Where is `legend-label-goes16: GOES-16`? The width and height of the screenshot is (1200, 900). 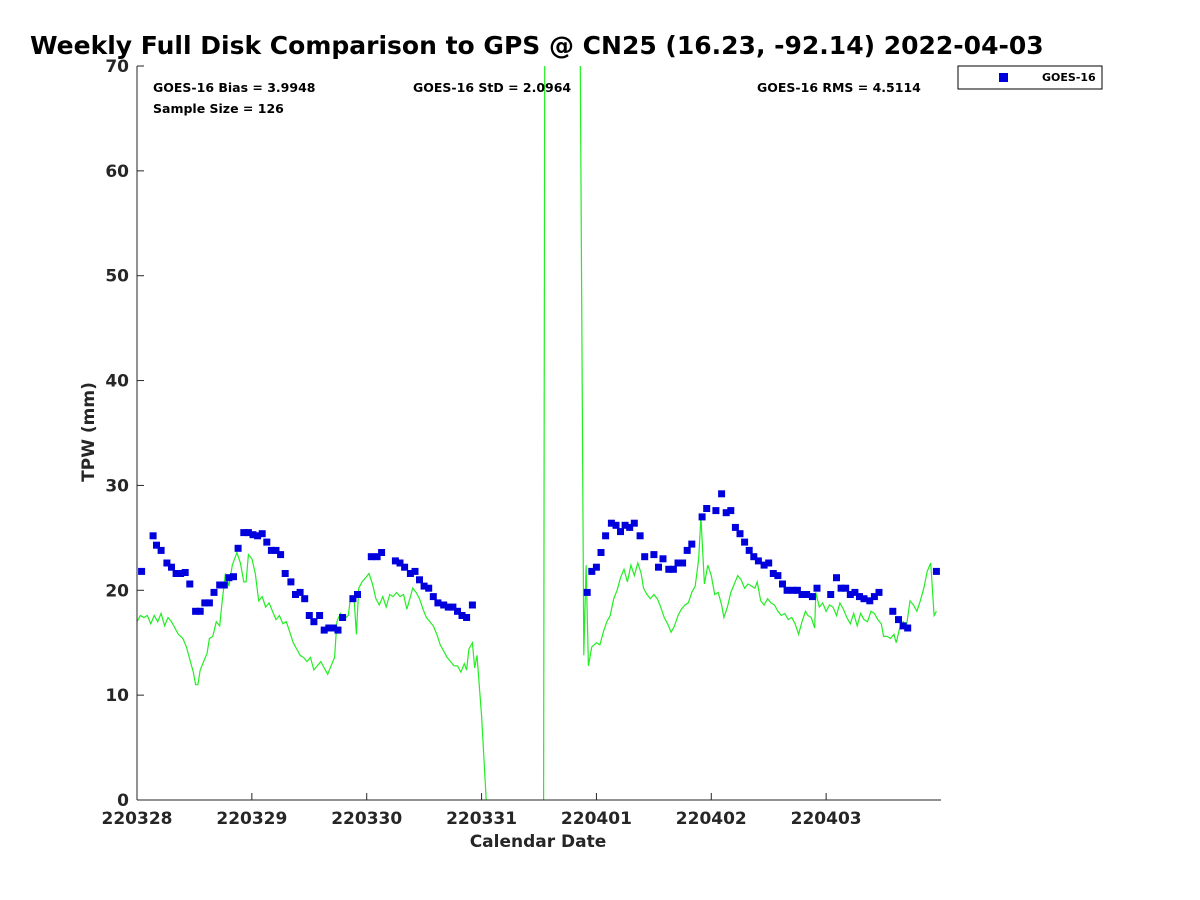 legend-label-goes16: GOES-16 is located at coordinates (1069, 77).